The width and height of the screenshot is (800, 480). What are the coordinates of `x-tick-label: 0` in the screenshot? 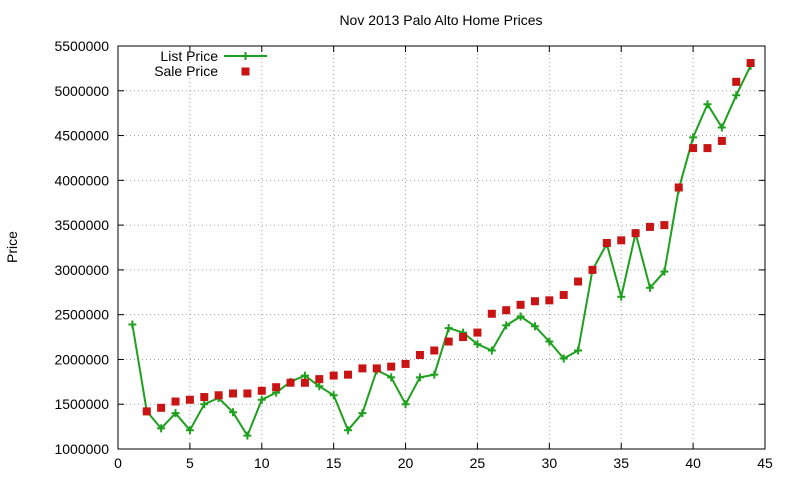 It's located at (118, 463).